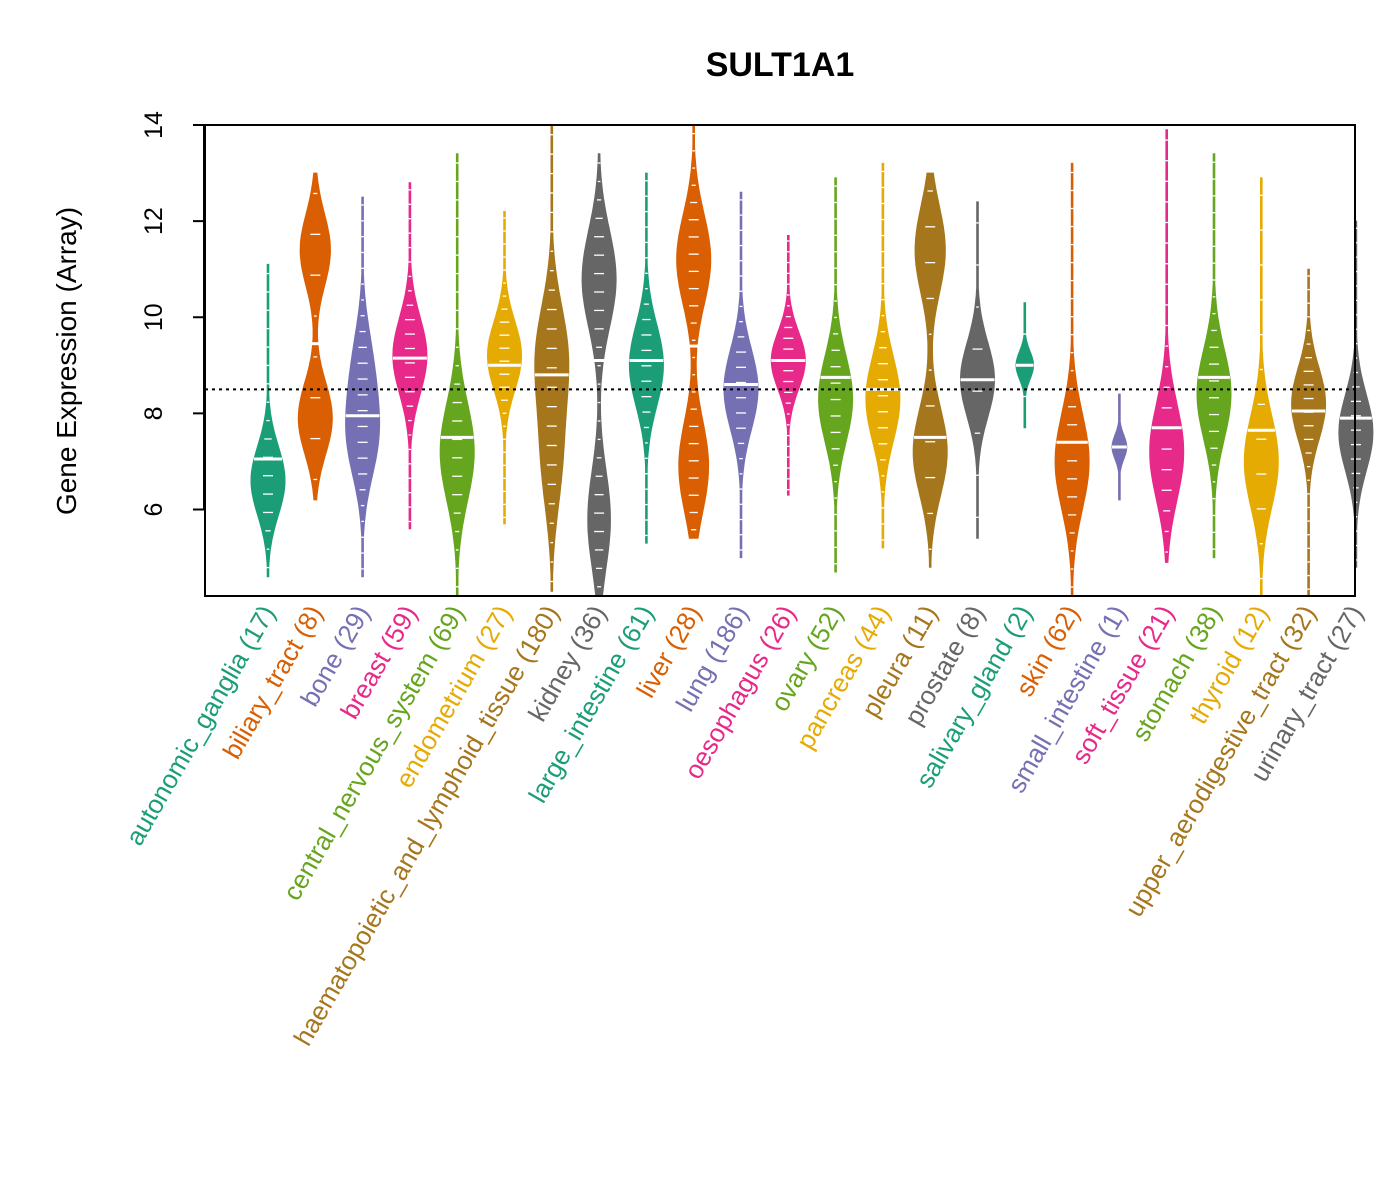 This screenshot has width=1400, height=1200. I want to click on violin-ovary, so click(836, 375).